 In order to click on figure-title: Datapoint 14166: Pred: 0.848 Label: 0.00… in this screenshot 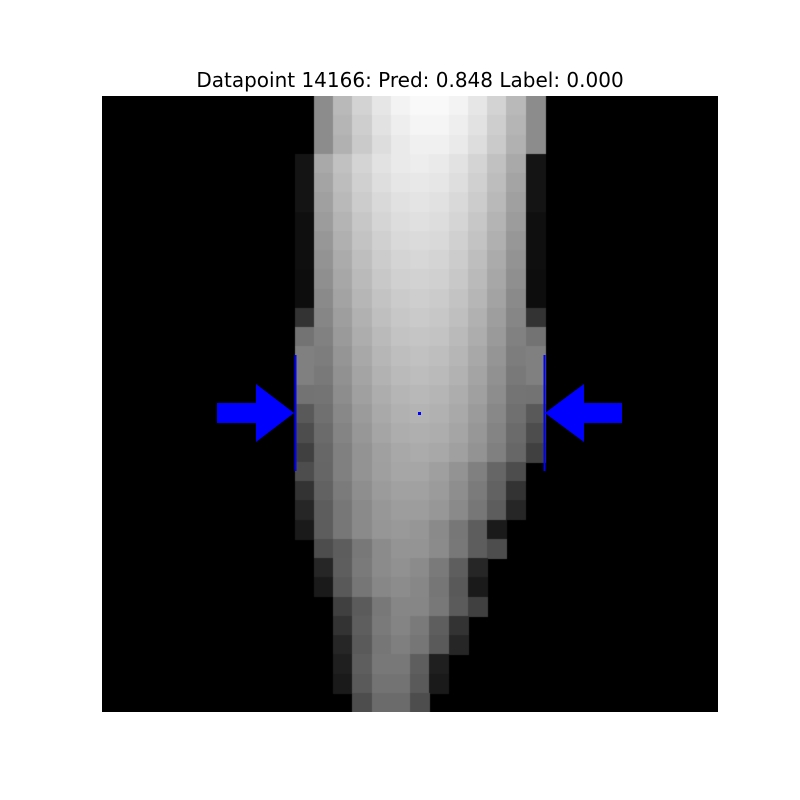, I will do `click(410, 80)`.